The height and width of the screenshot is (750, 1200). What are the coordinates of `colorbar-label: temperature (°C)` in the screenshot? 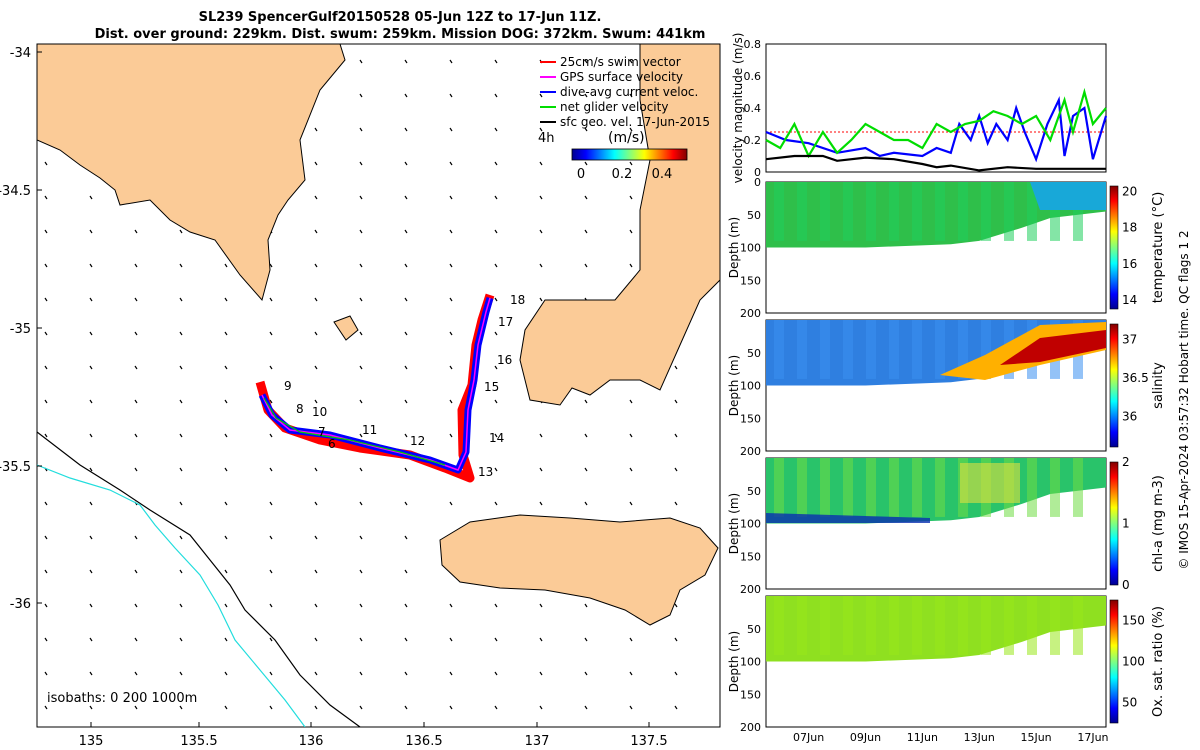 It's located at (1158, 248).